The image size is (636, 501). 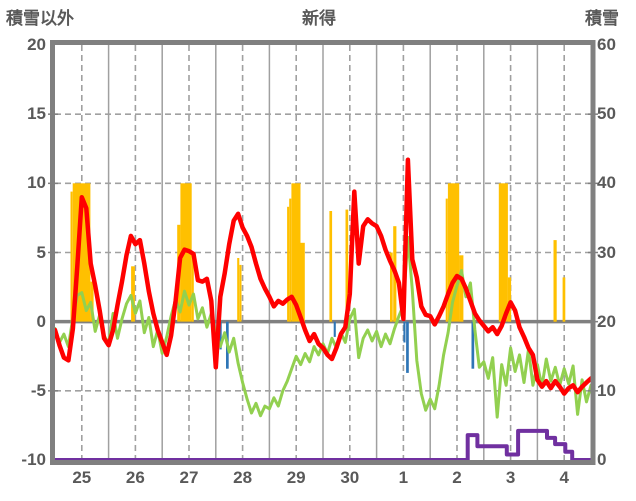 What do you see at coordinates (319, 18) in the screenshot?
I see `chart-title: 新得` at bounding box center [319, 18].